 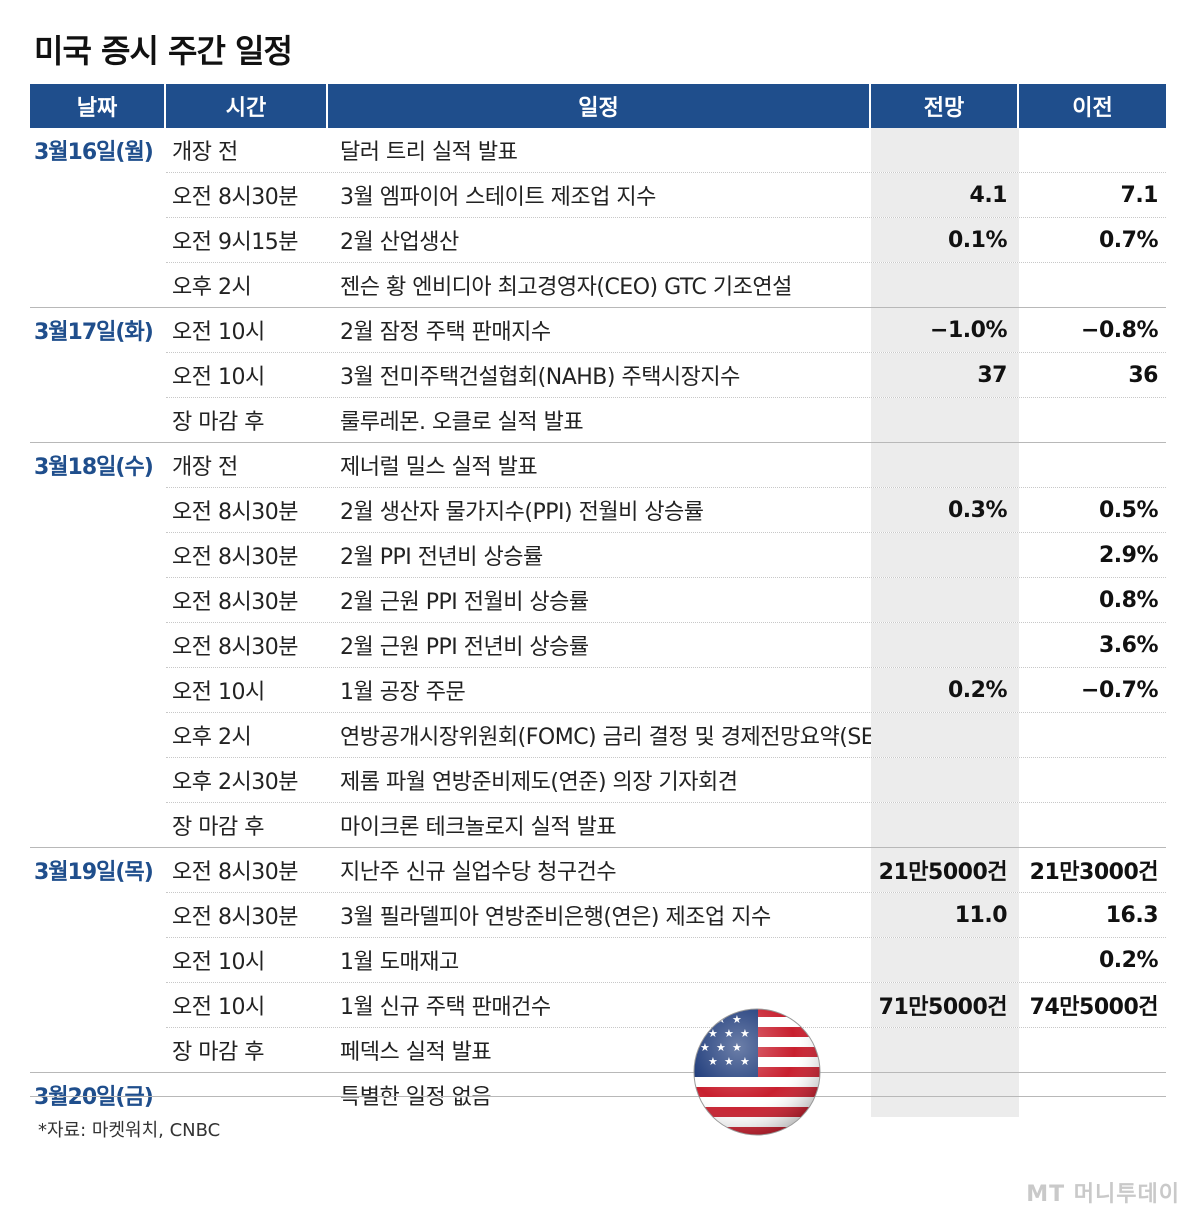 I want to click on header-date: 날짜, so click(x=98, y=106).